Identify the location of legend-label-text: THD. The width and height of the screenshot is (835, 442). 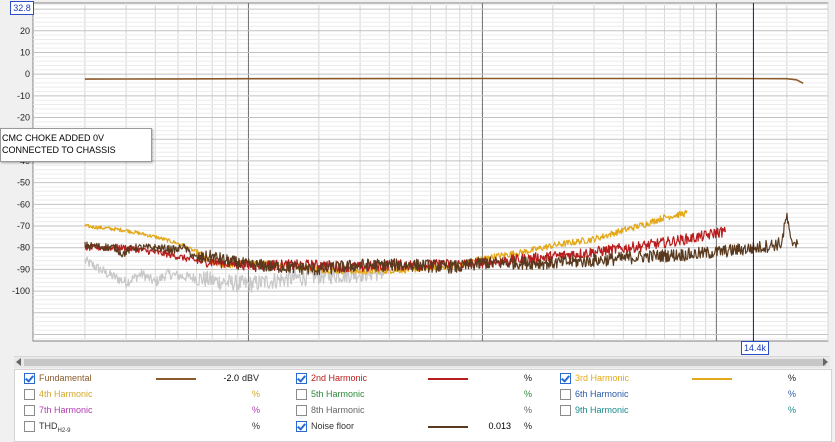
(48, 426).